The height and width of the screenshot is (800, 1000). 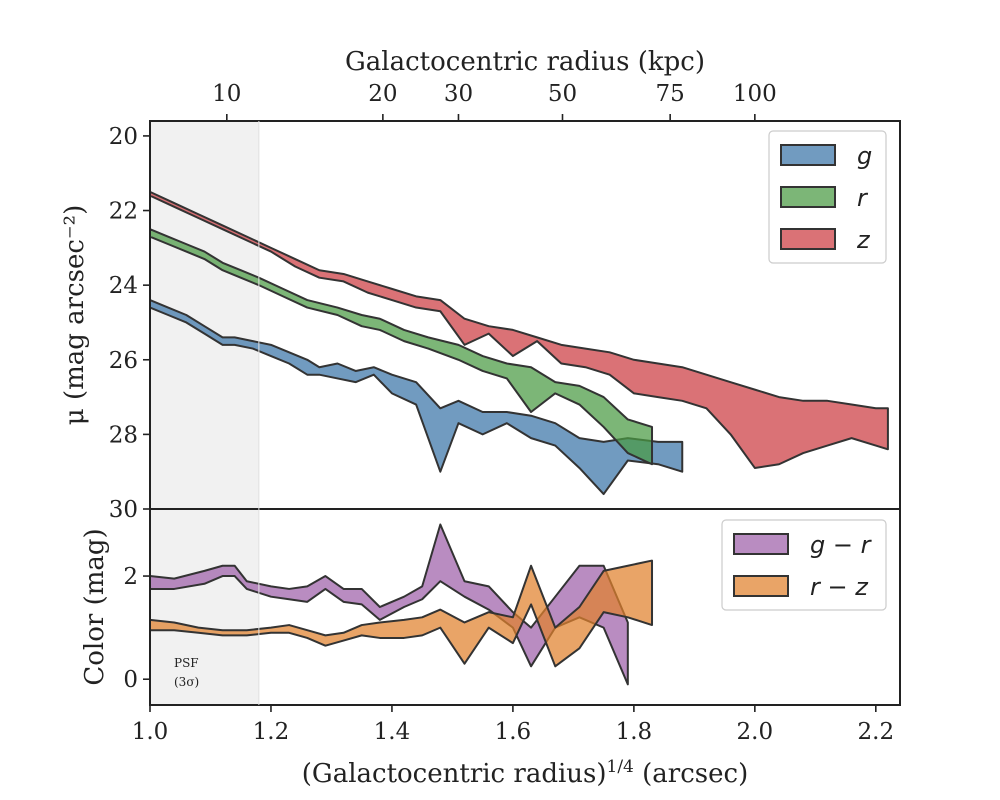 What do you see at coordinates (458, 94) in the screenshot?
I see `top-x-tick-label: 30` at bounding box center [458, 94].